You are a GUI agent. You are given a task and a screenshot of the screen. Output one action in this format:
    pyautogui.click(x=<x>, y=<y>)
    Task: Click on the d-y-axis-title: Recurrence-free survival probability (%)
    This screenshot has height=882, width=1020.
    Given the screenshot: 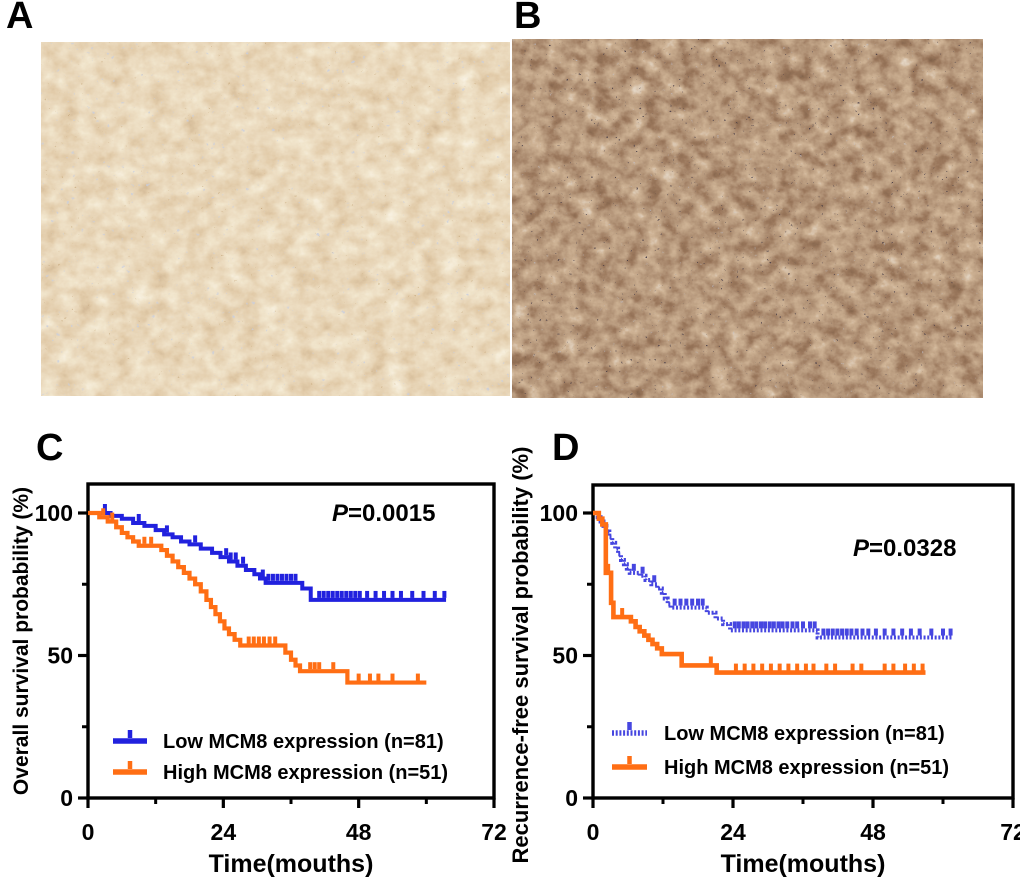 What is the action you would take?
    pyautogui.click(x=520, y=655)
    